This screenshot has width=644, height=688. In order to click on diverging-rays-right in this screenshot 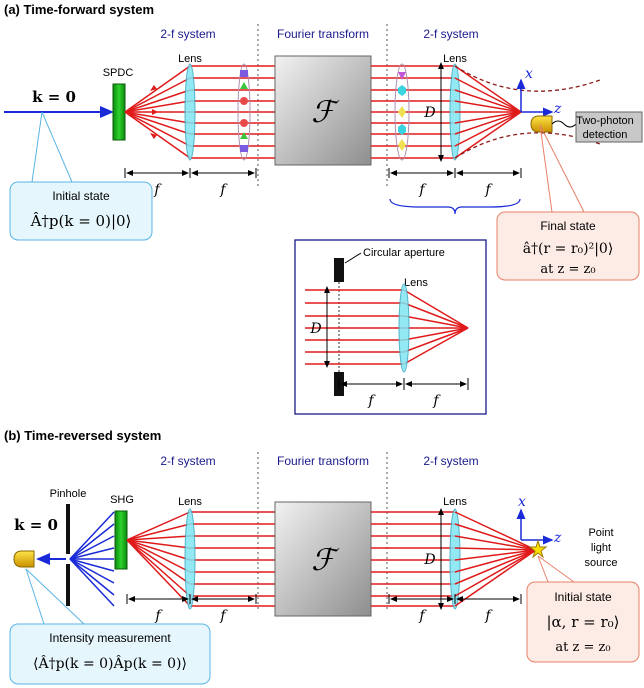, I will do `click(495, 559)`.